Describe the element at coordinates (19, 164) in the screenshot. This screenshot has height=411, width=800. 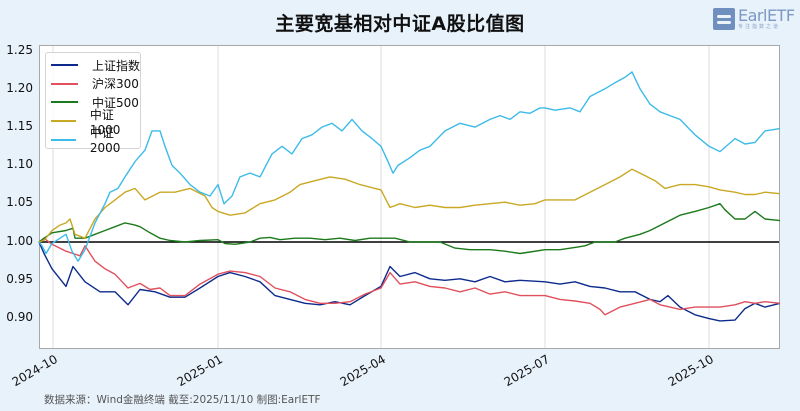
I see `y-tick-label: 1.10` at that location.